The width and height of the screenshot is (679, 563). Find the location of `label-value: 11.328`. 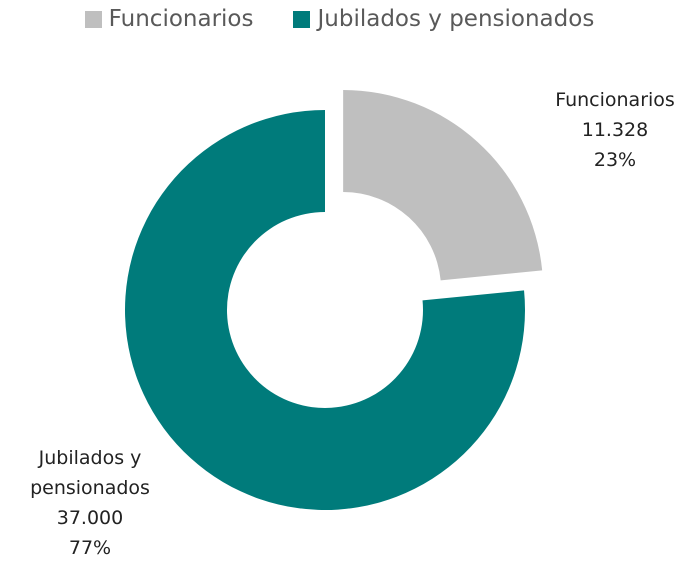

label-value: 11.328 is located at coordinates (615, 130).